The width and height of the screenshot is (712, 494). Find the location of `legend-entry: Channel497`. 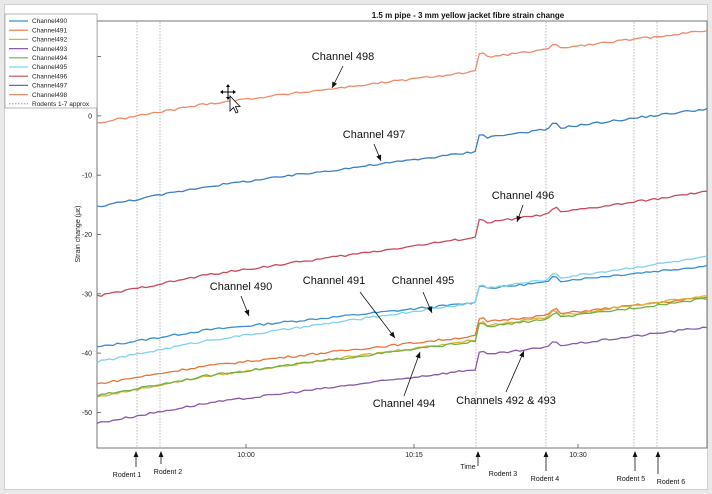

legend-entry: Channel497 is located at coordinates (49, 86).